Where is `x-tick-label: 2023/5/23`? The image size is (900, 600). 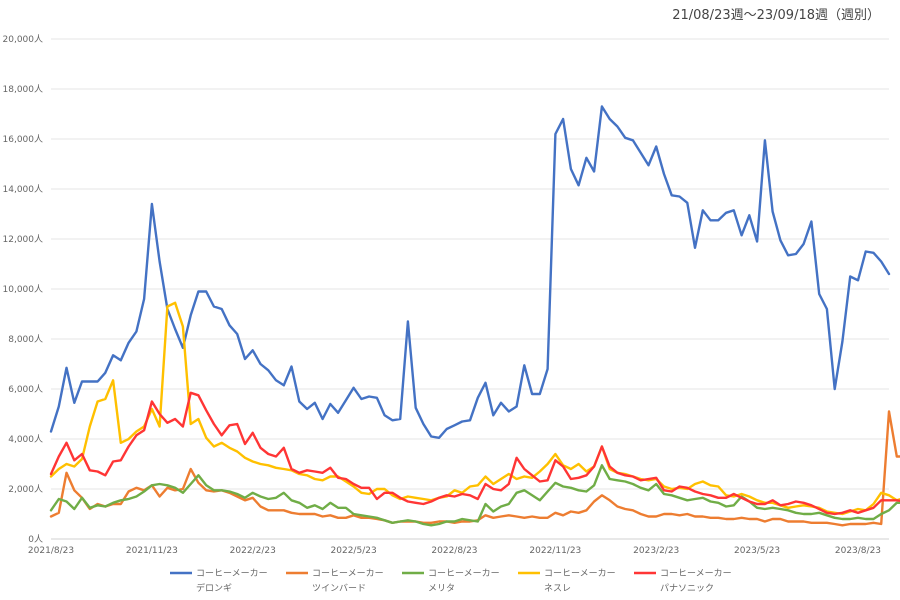 x-tick-label: 2023/5/23 is located at coordinates (757, 551).